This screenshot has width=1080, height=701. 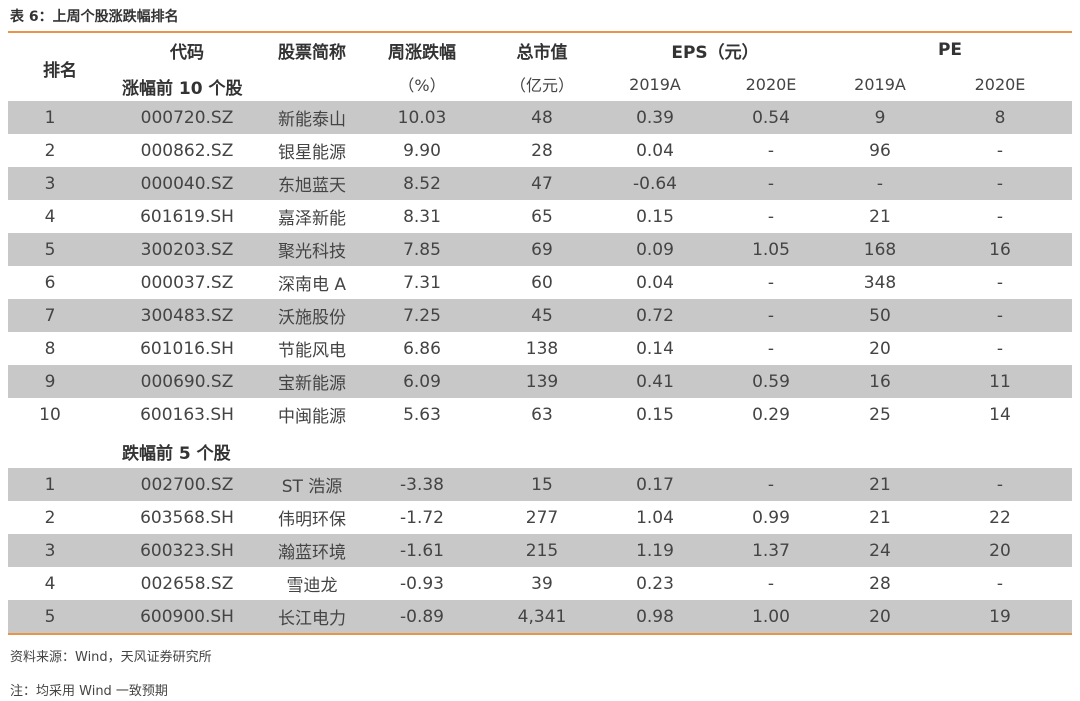 I want to click on cell-code: 300203.SZ, so click(x=187, y=249).